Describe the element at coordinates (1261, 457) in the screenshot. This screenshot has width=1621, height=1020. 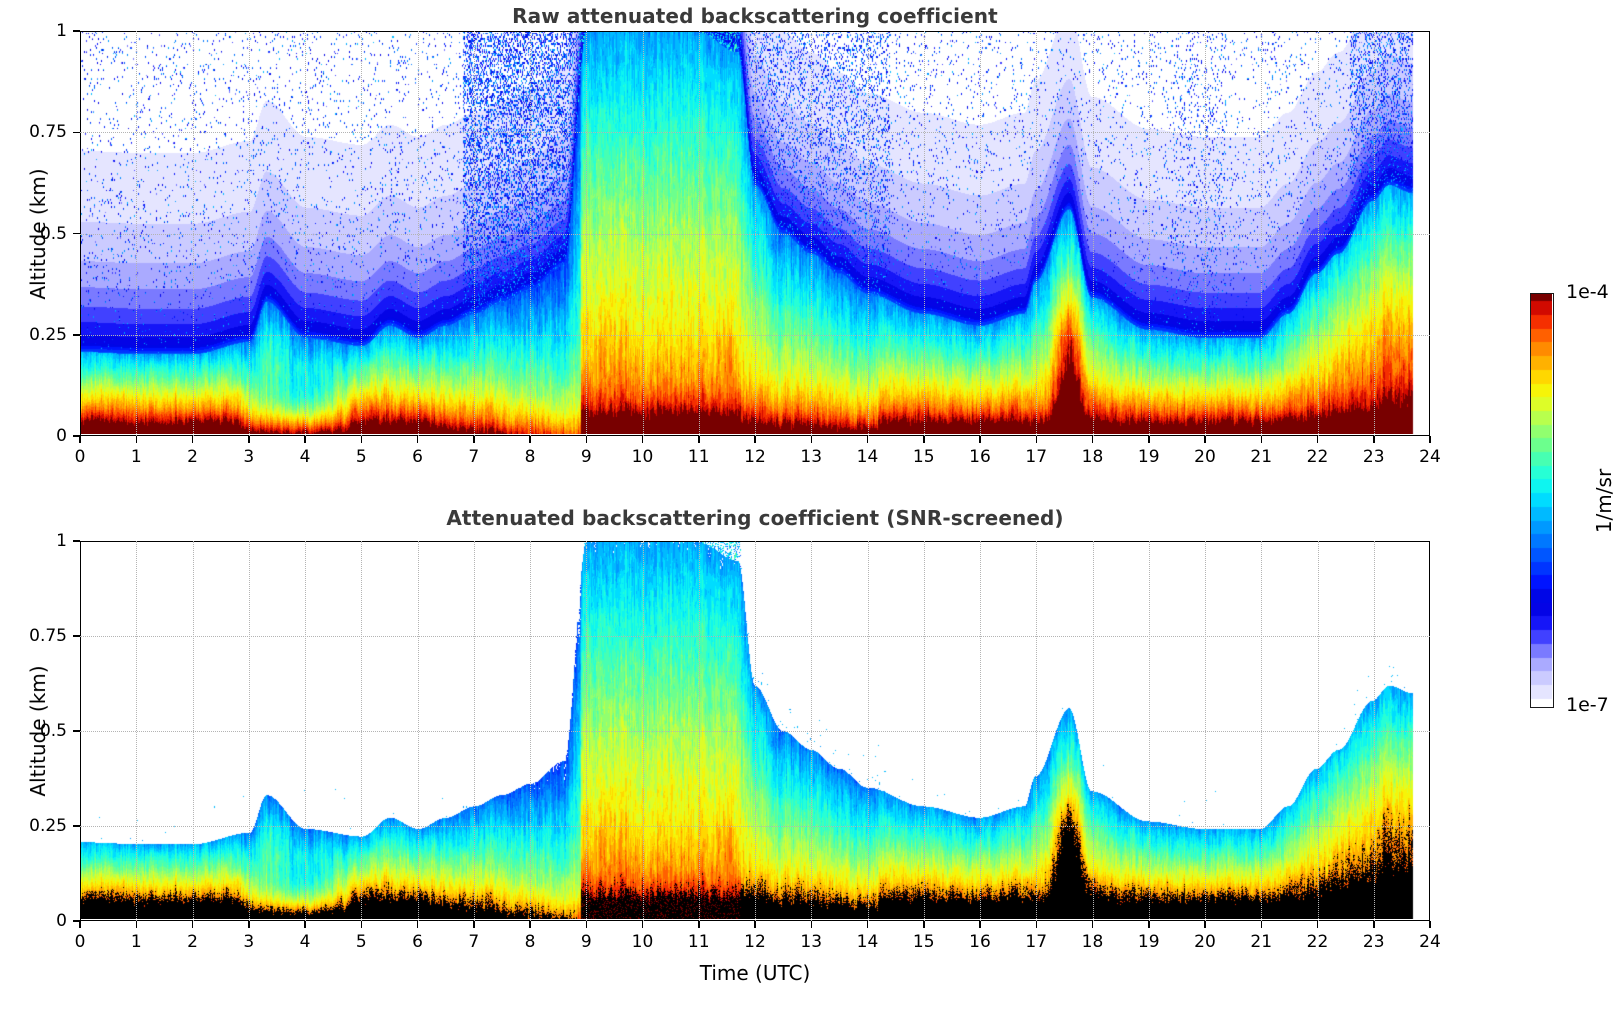
I see `x-tick-label: 21` at that location.